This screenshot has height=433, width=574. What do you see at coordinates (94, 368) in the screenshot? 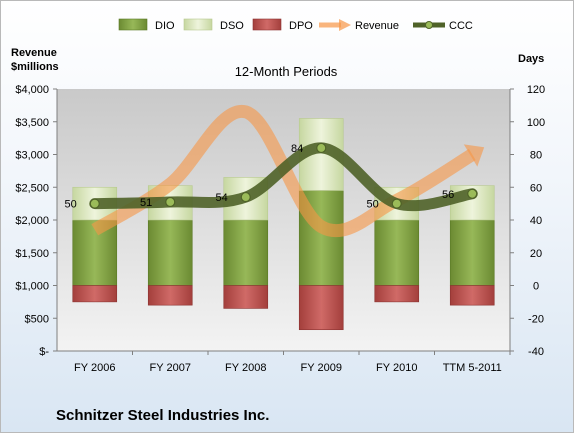
I see `x-tick-label-0: FY 2006` at bounding box center [94, 368].